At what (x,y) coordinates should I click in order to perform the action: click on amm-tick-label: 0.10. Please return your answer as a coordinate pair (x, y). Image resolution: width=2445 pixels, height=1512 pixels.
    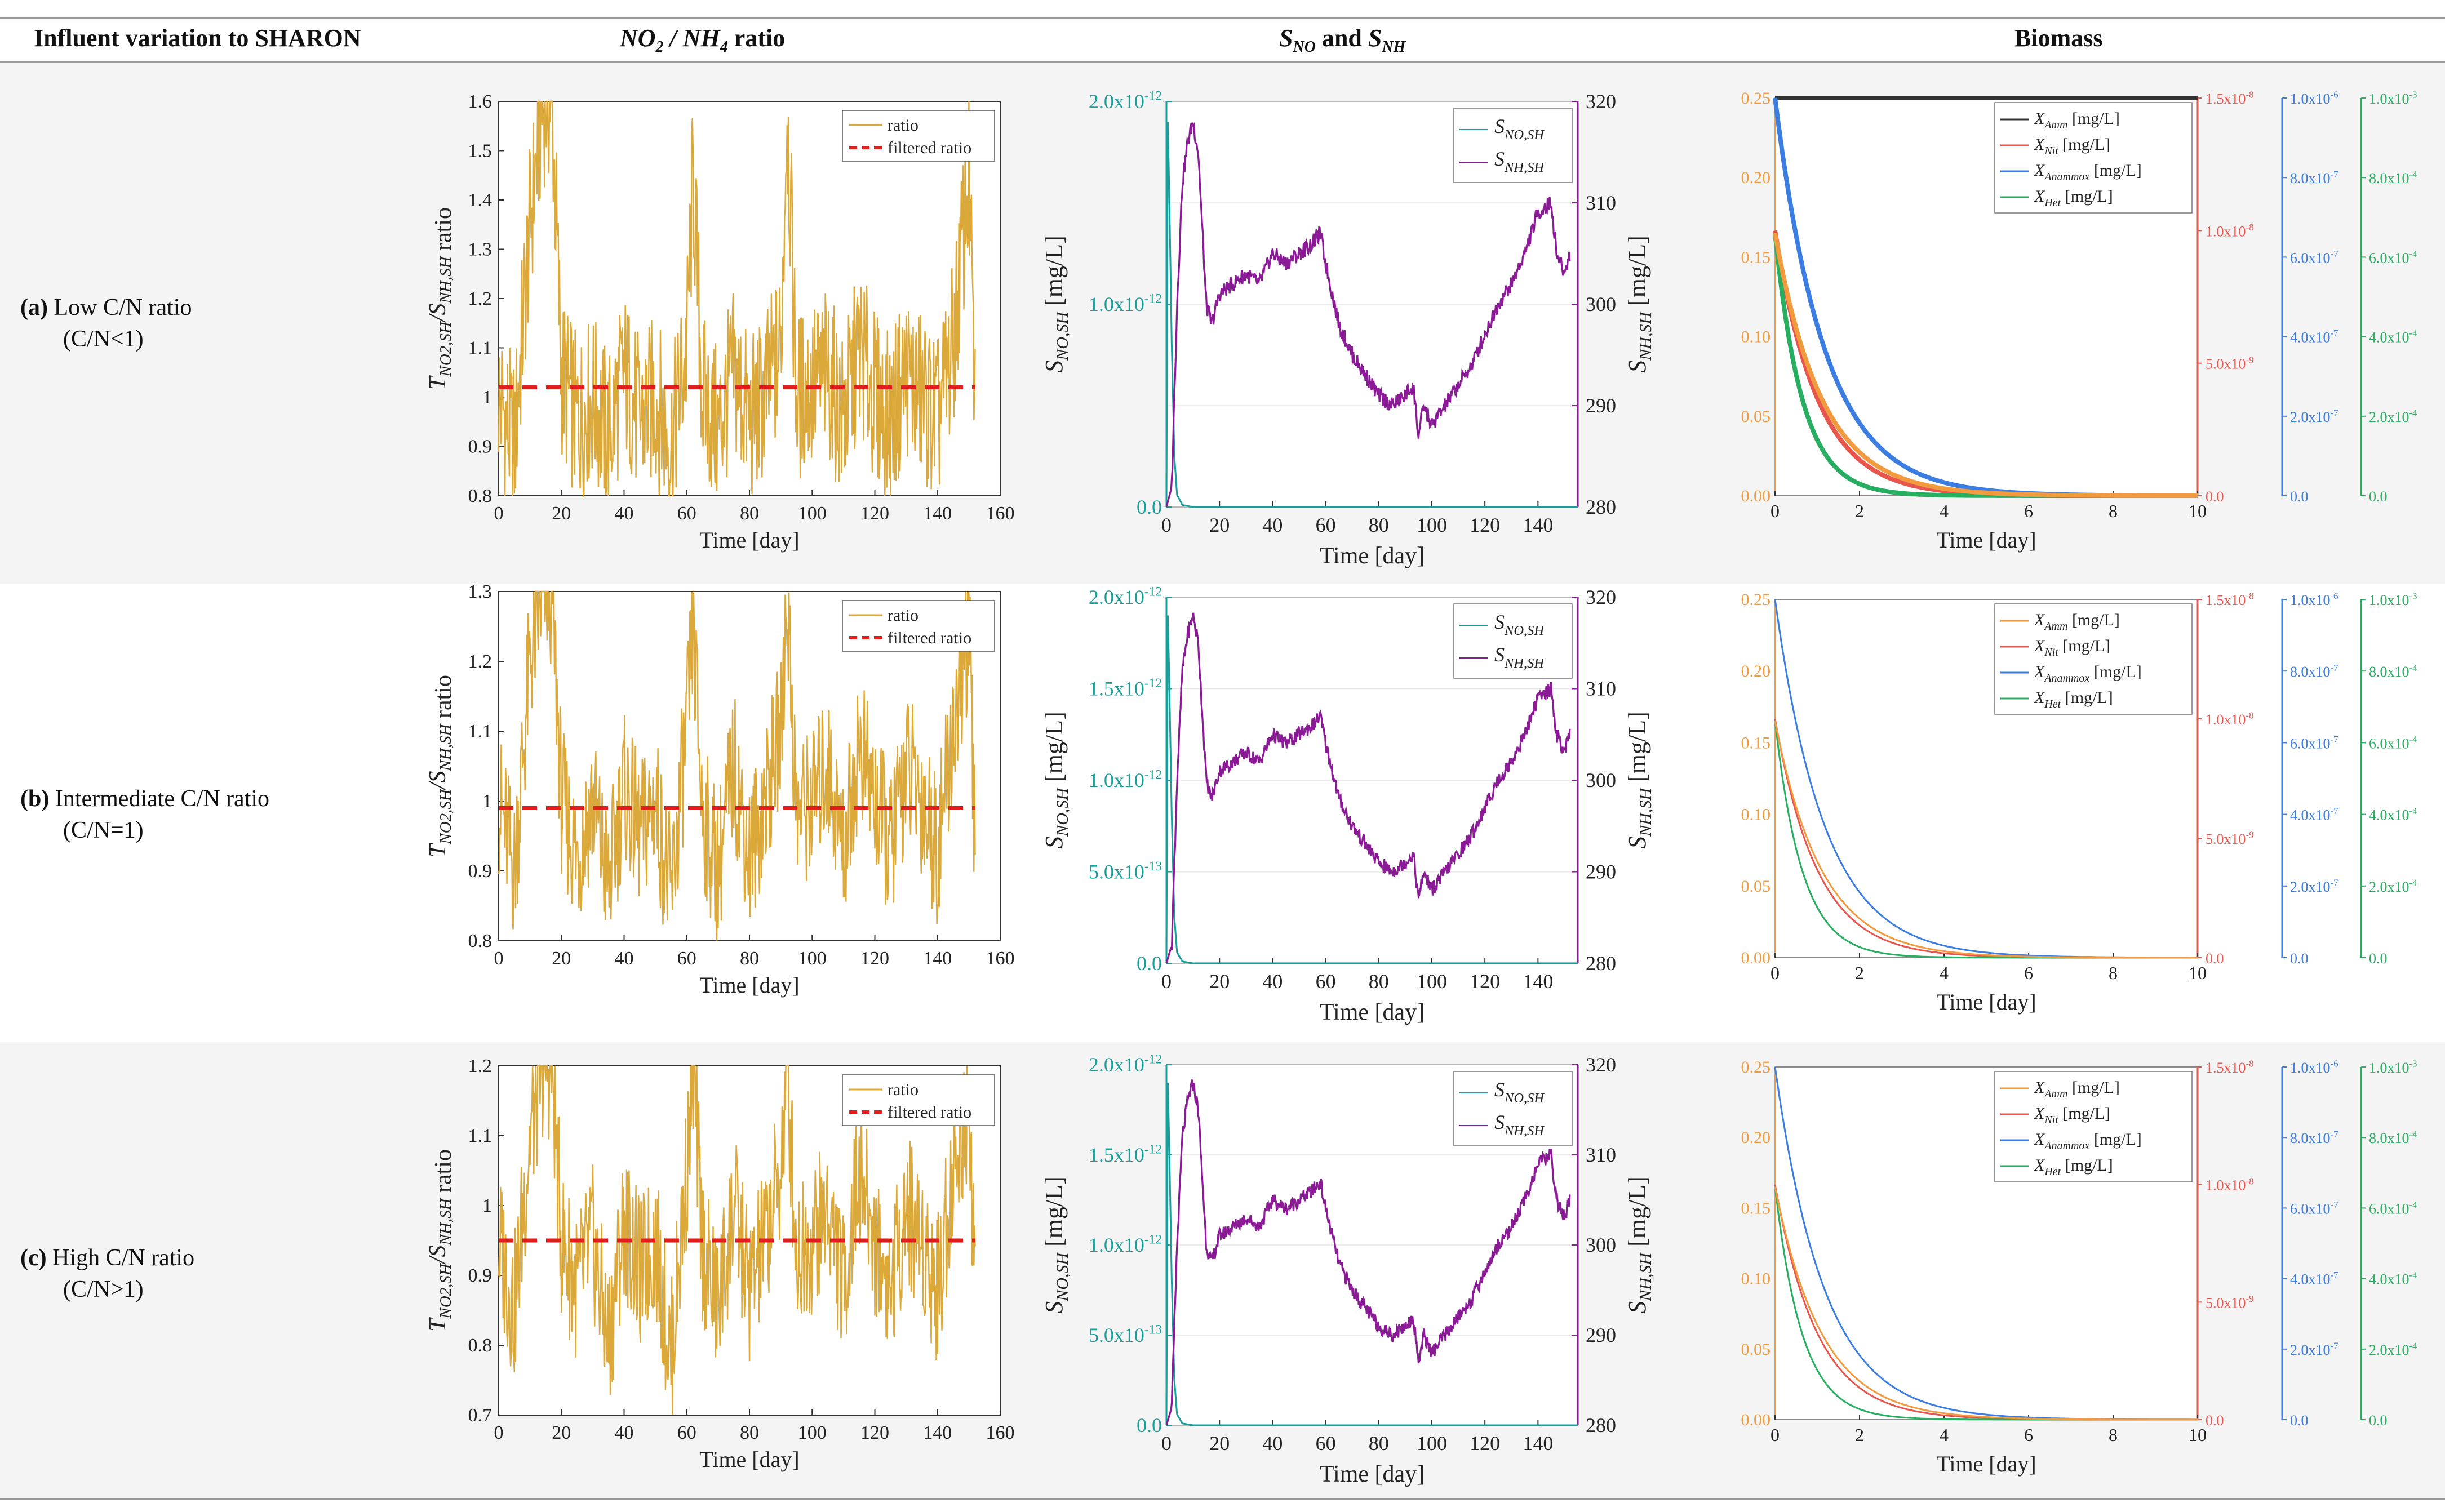
    Looking at the image, I should click on (1756, 815).